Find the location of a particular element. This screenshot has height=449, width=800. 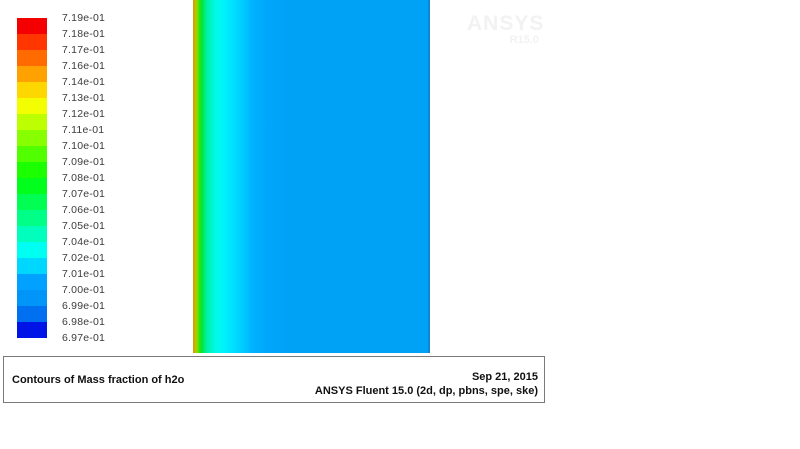

legend-tick-label: 7.07e-01 is located at coordinates (84, 194).